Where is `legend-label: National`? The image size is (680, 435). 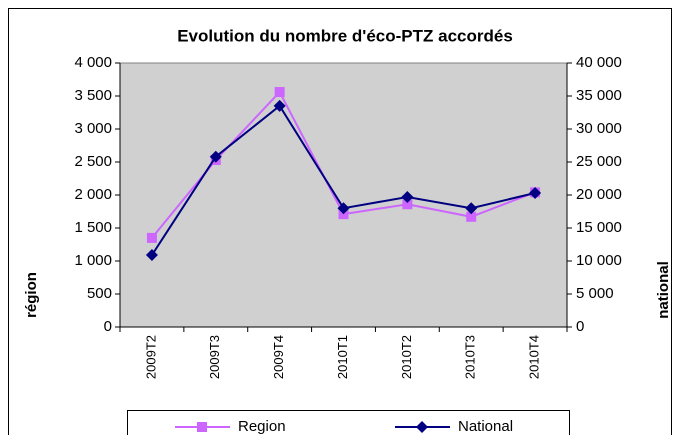
legend-label: National is located at coordinates (485, 426).